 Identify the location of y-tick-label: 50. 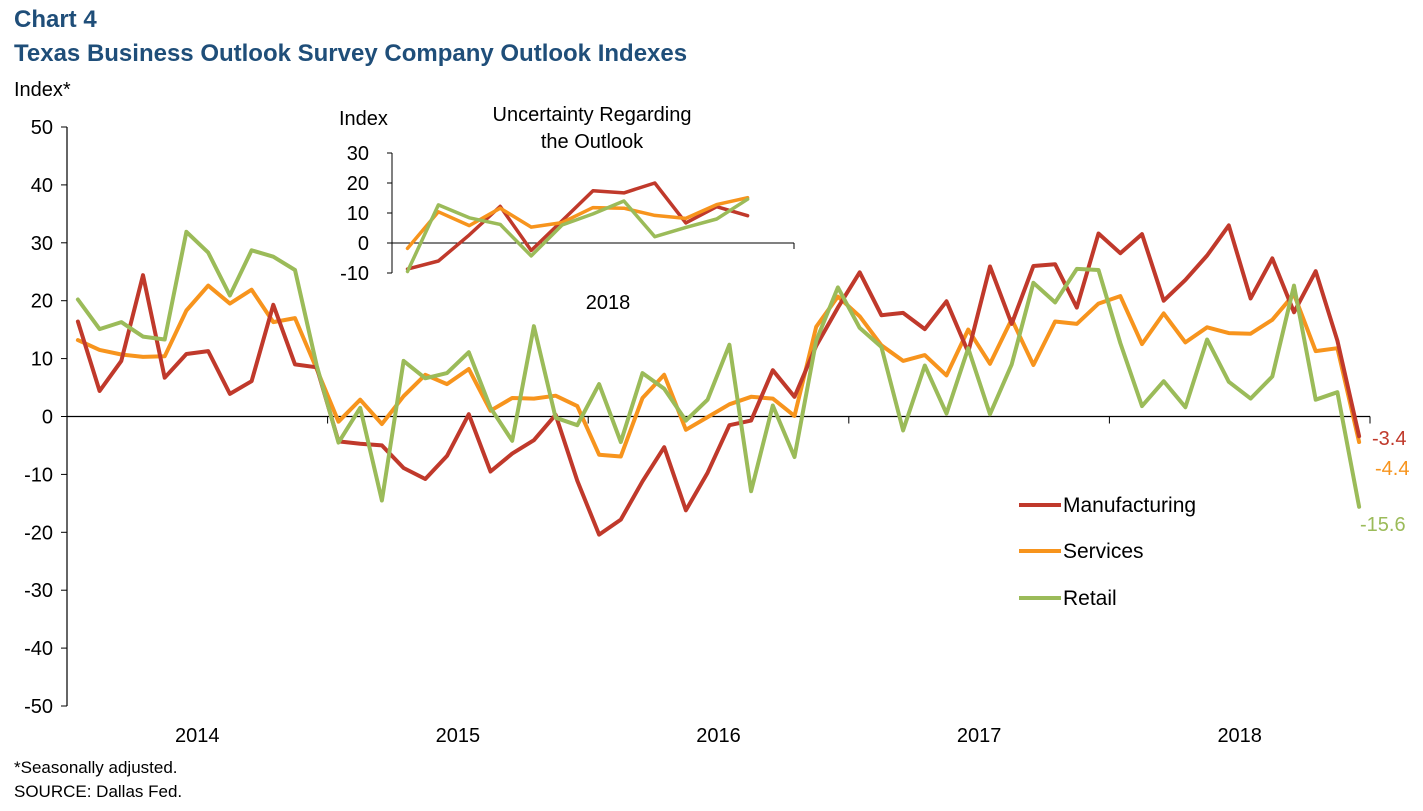
(42, 128).